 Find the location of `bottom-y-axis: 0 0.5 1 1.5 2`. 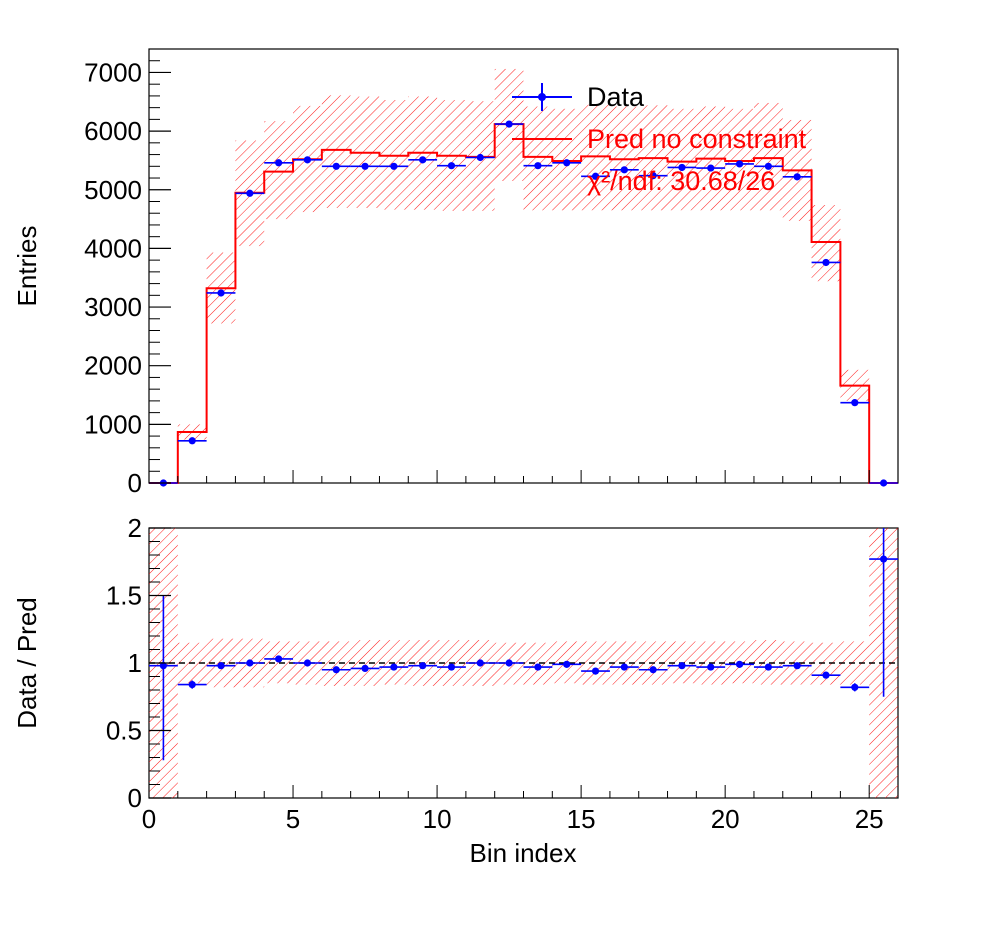

bottom-y-axis: 0 0.5 1 1.5 2 is located at coordinates (138, 663).